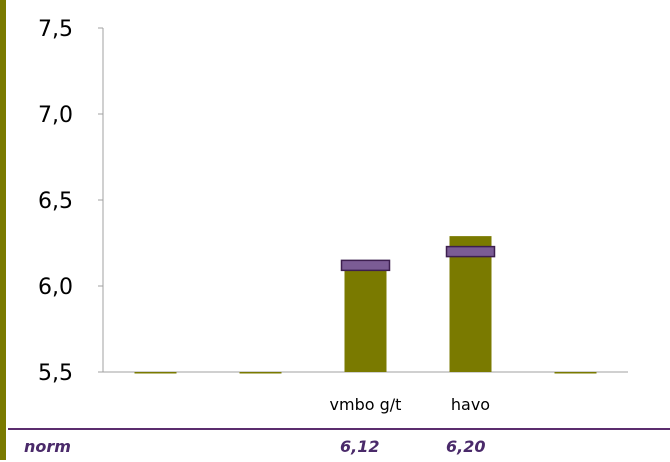  I want to click on y-tick-label: 7,0, so click(55, 115).